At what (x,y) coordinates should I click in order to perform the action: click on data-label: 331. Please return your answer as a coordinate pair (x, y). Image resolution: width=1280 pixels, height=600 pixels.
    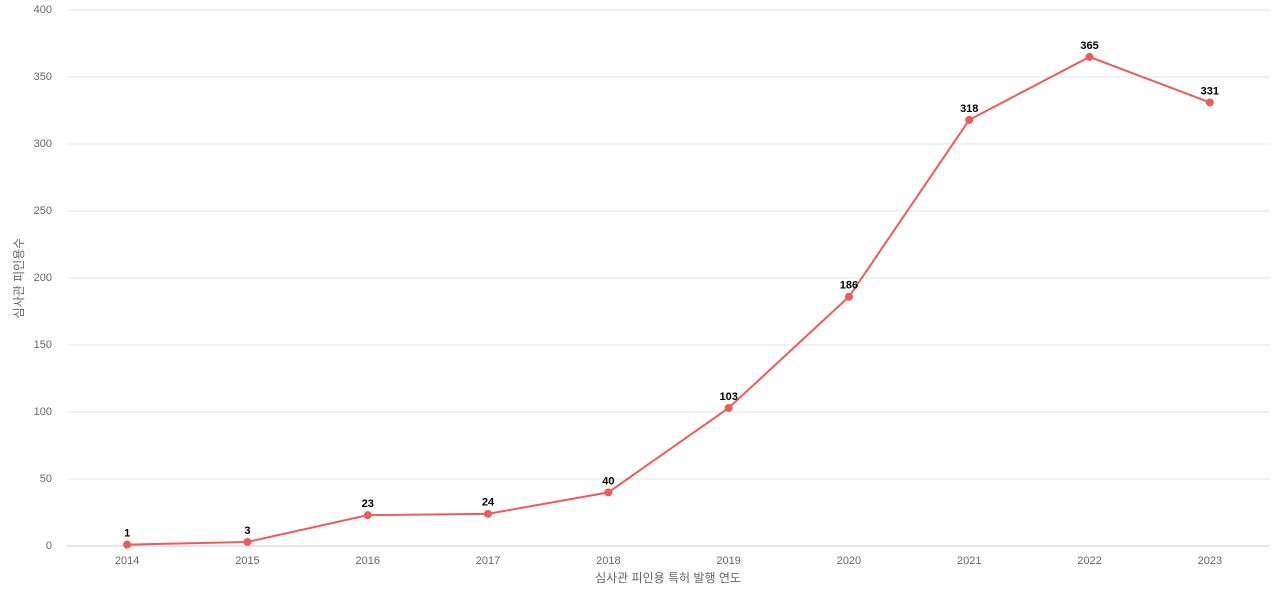
    Looking at the image, I should click on (1210, 91).